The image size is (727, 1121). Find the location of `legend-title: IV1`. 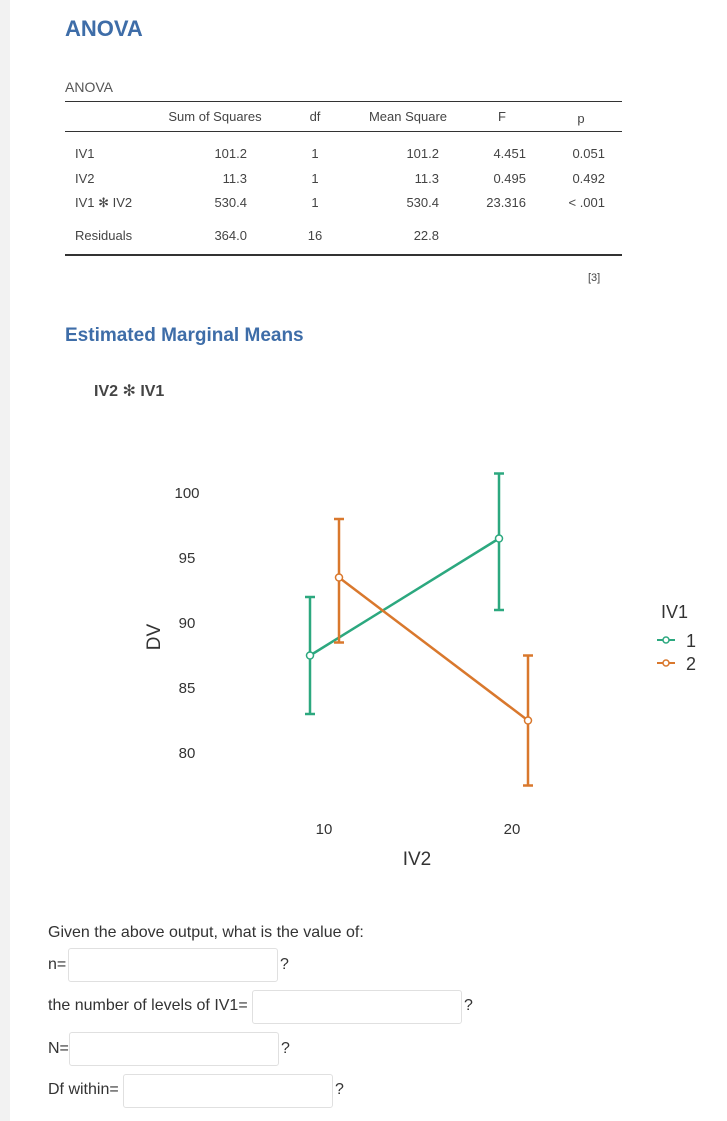

legend-title: IV1 is located at coordinates (674, 612).